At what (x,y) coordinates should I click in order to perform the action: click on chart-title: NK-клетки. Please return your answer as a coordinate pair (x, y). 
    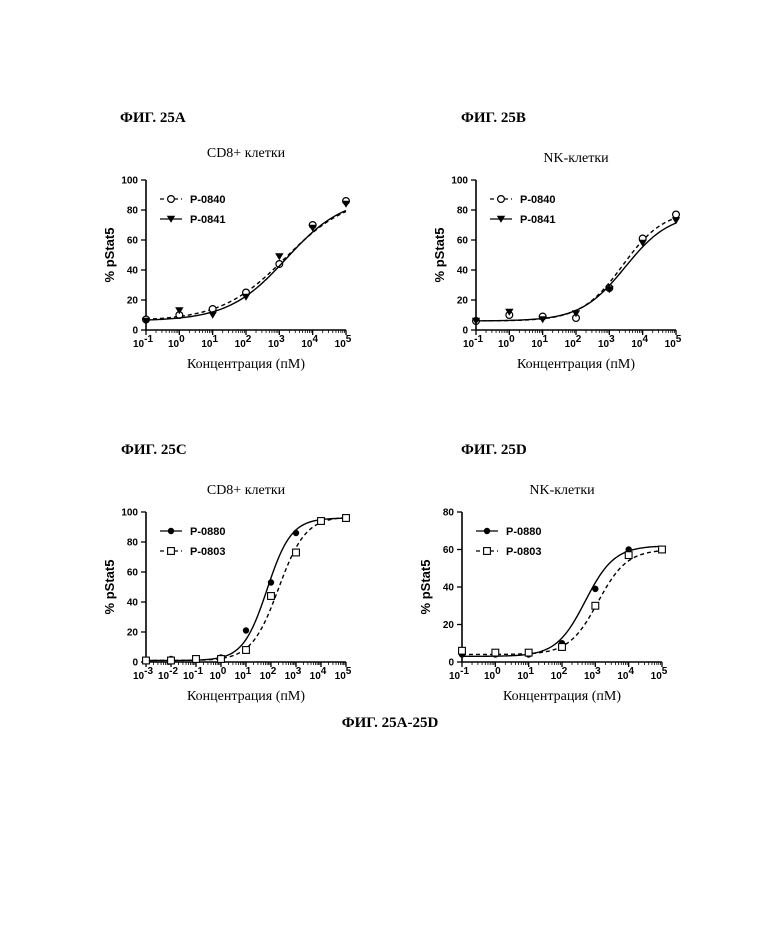
    Looking at the image, I should click on (562, 490).